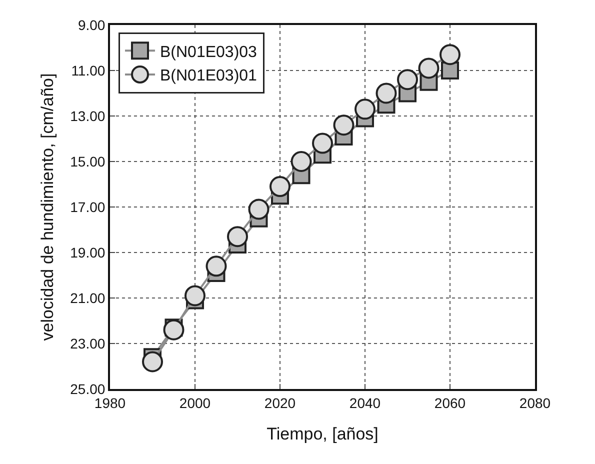 The image size is (595, 464). I want to click on y-axis-title: velocidad de hundimiento, [cm/año], so click(48, 207).